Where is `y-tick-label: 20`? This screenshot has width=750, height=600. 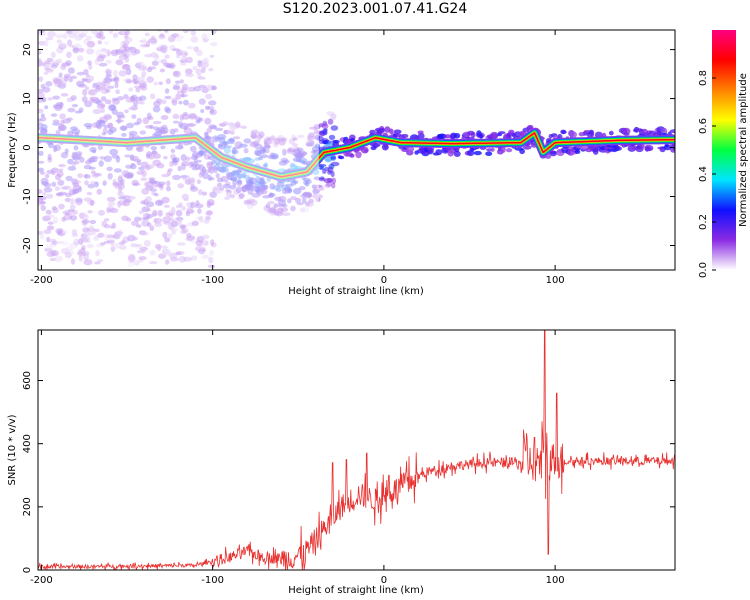
y-tick-label: 20 is located at coordinates (27, 49).